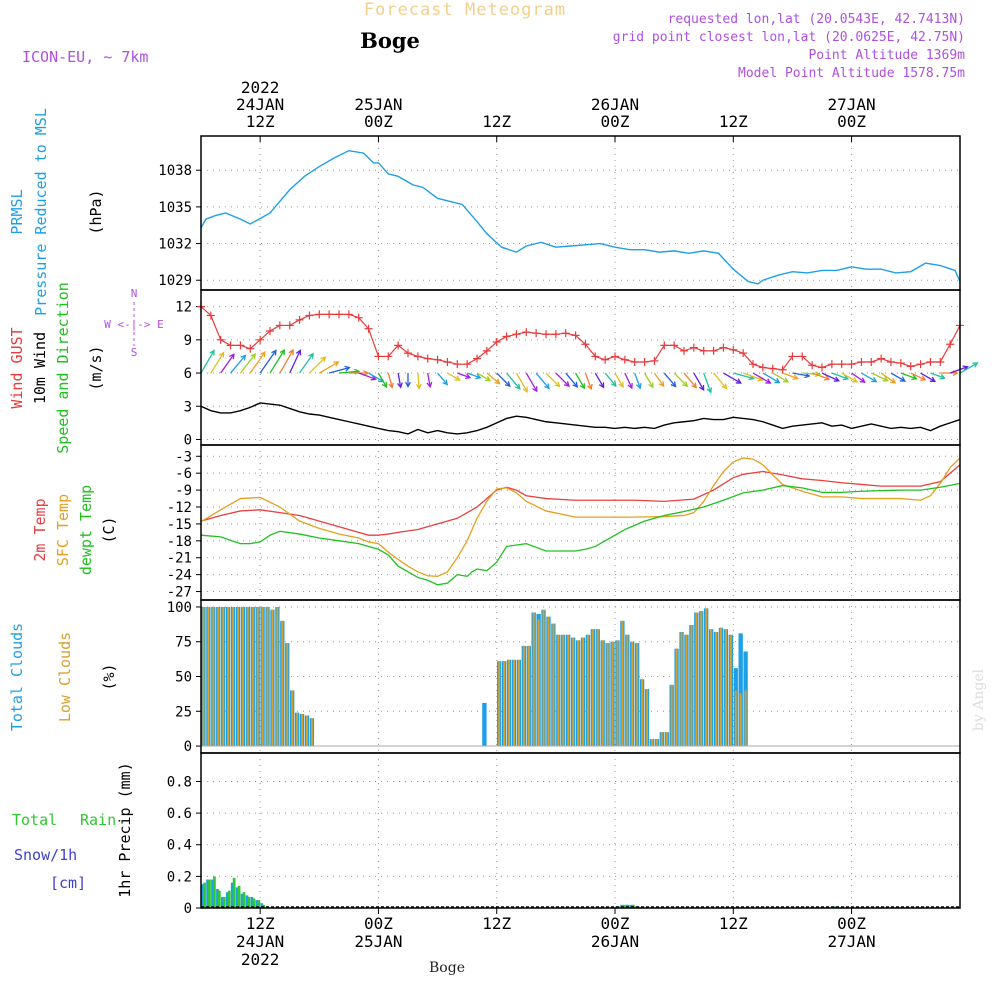  Describe the element at coordinates (260, 941) in the screenshot. I see `bottom-date-label: 24JAN` at that location.